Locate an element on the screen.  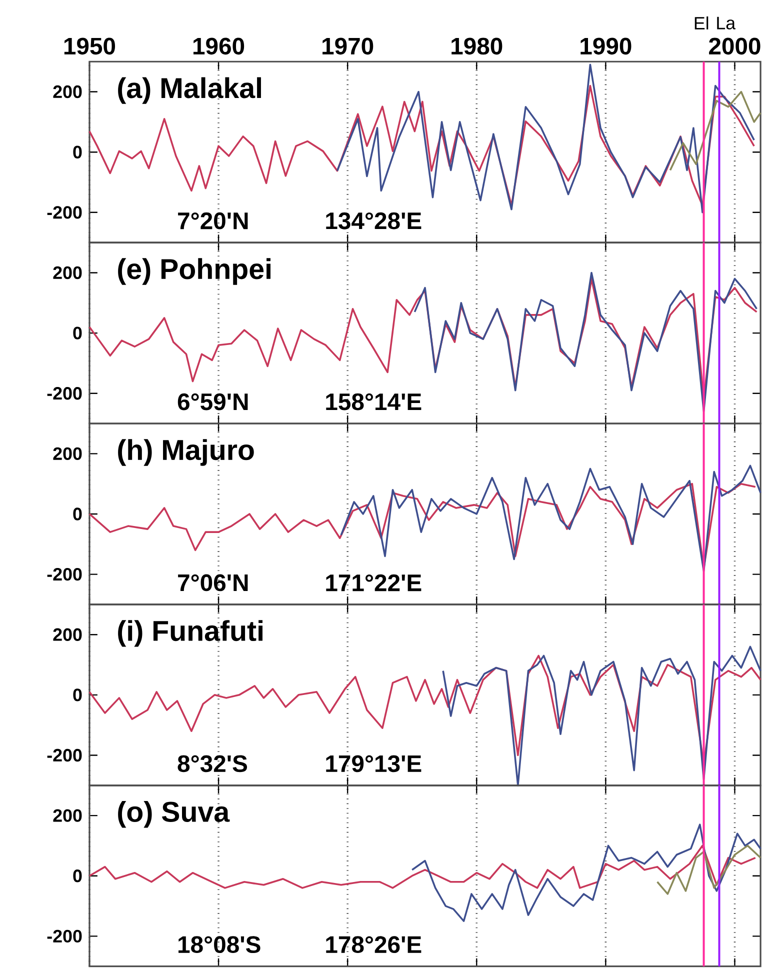
text: (a) Malakal is located at coordinates (190, 90).